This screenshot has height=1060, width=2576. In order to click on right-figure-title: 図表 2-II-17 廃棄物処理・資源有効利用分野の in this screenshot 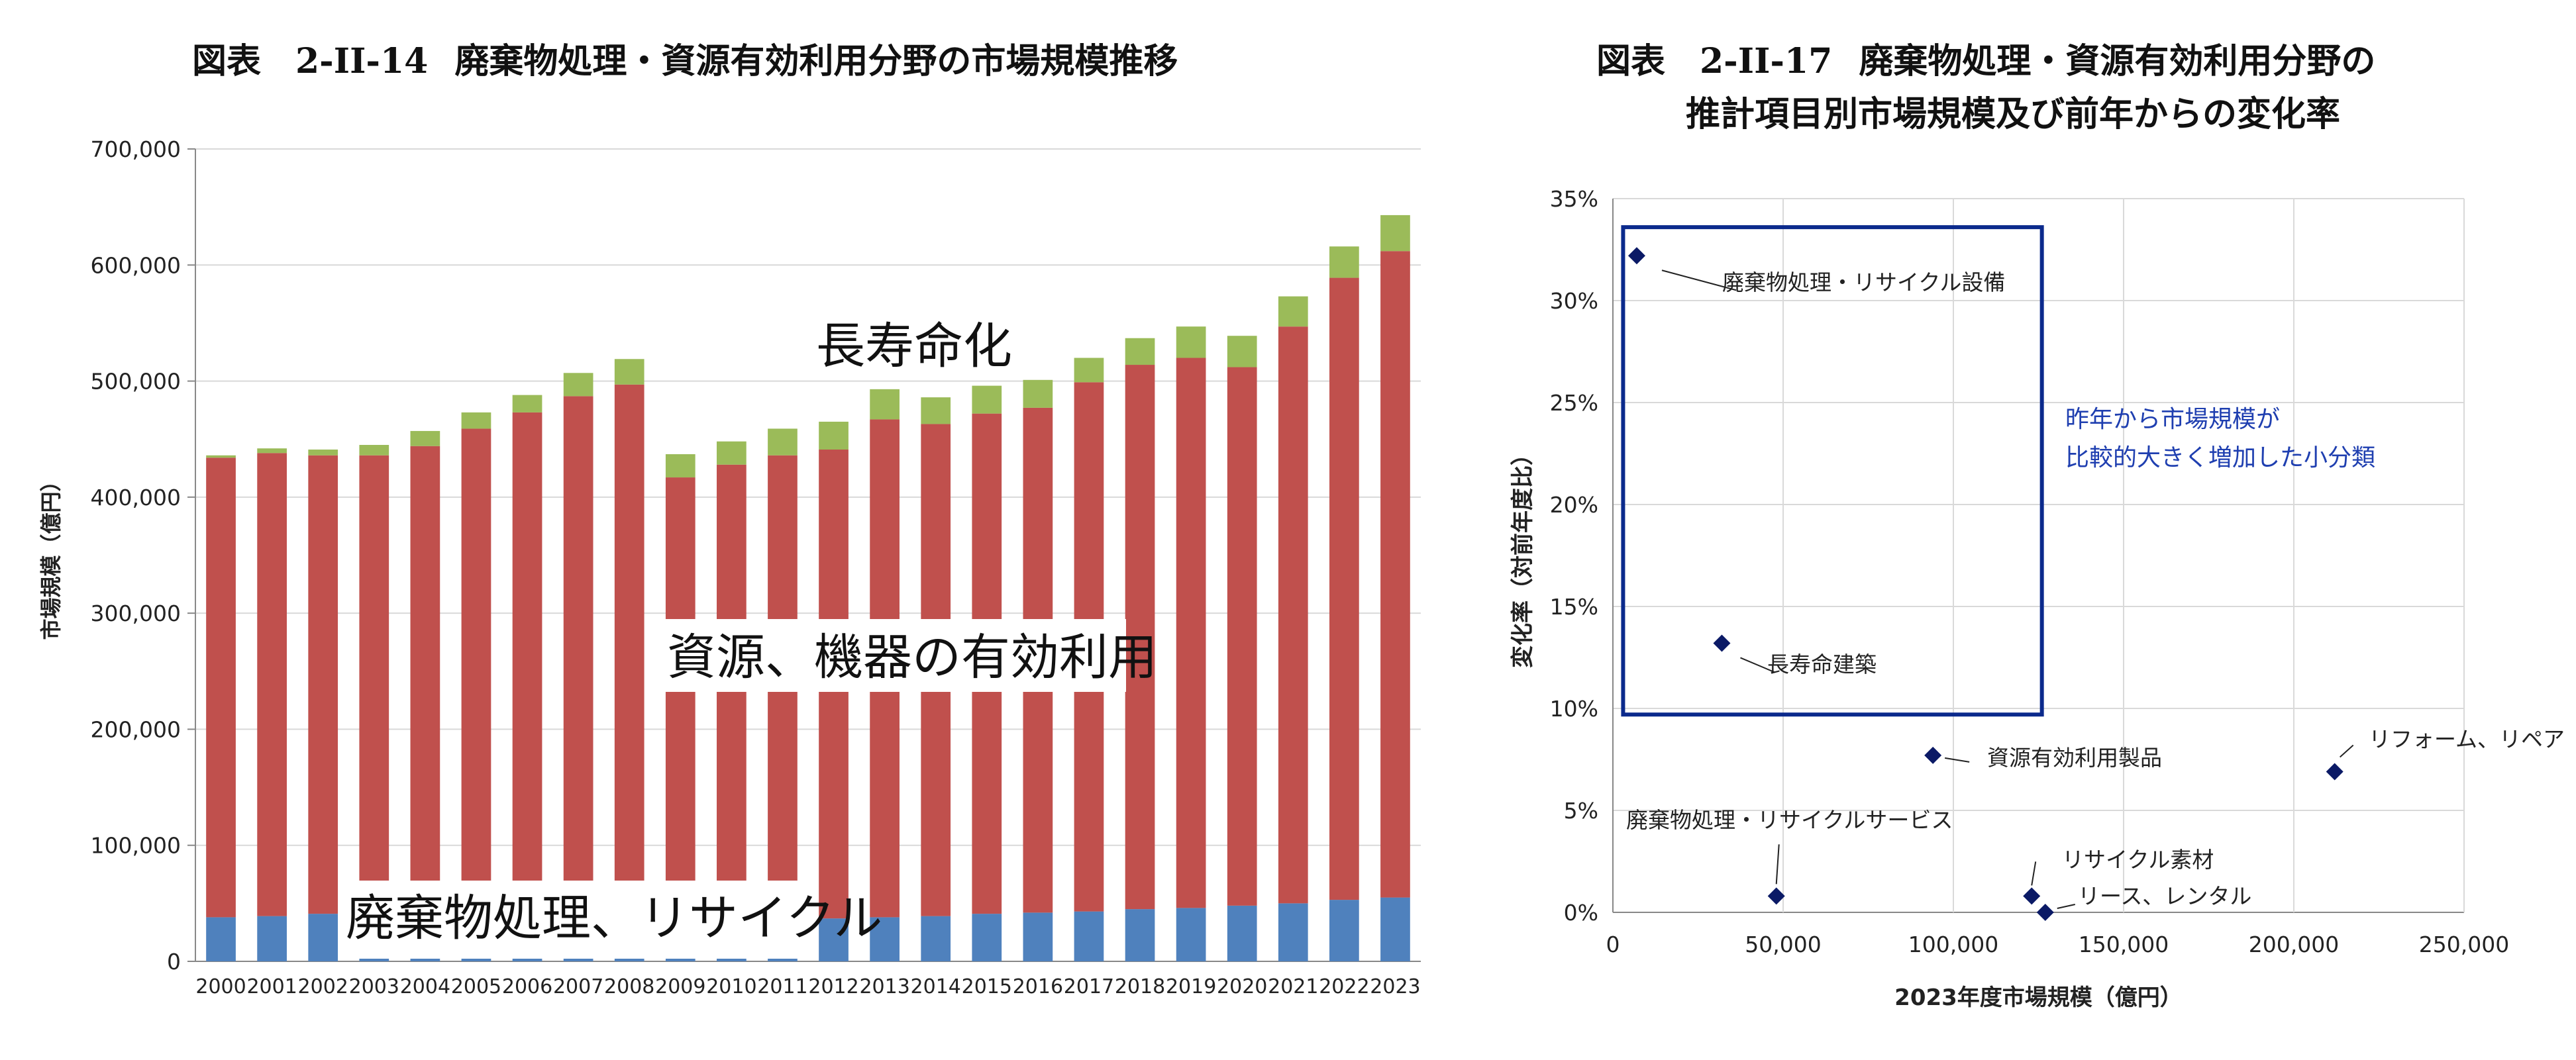, I will do `click(1985, 58)`.